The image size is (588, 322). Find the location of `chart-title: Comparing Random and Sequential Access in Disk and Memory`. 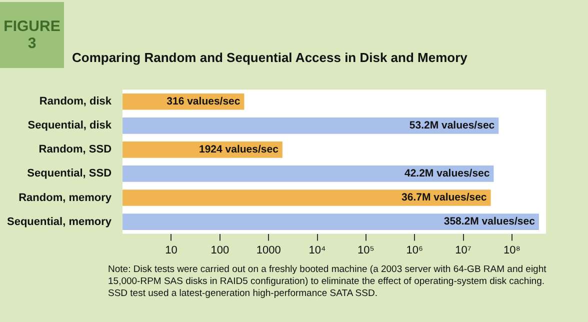

chart-title: Comparing Random and Sequential Access in Disk and Memory is located at coordinates (270, 57).